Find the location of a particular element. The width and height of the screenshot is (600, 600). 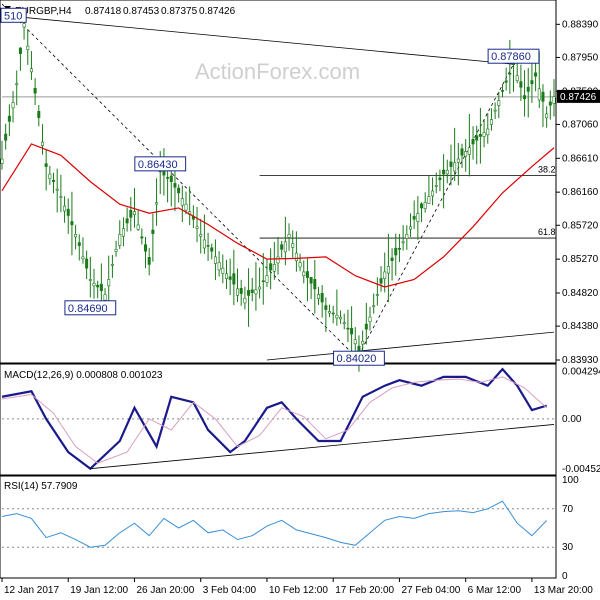

main-y-tick-label: 0.84820 is located at coordinates (580, 293).